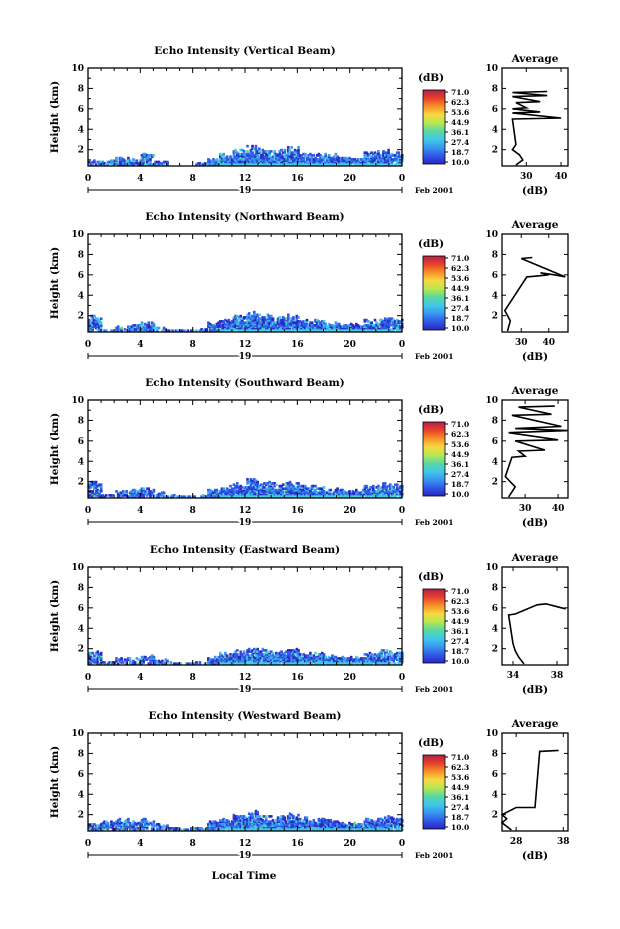 This screenshot has width=620, height=929. Describe the element at coordinates (193, 345) in the screenshot. I see `x-tick-label: 8` at that location.